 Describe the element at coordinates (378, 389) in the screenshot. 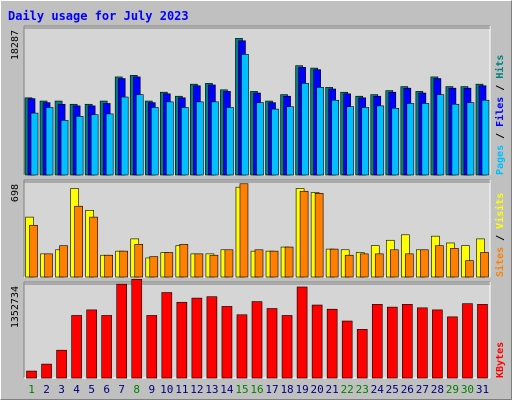

I see `x-tick-label-day-24: 24` at that location.